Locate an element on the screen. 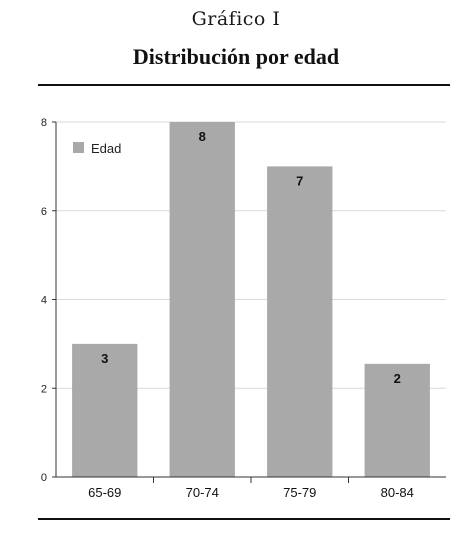 This screenshot has height=555, width=472. top-rule is located at coordinates (244, 85).